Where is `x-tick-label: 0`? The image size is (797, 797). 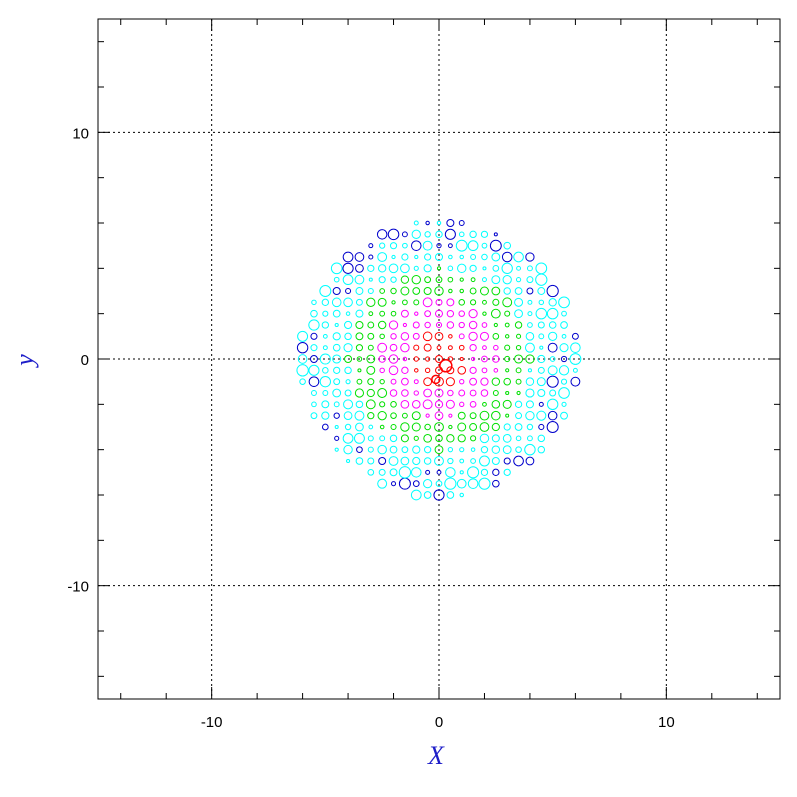
x-tick-label: 0 is located at coordinates (439, 722).